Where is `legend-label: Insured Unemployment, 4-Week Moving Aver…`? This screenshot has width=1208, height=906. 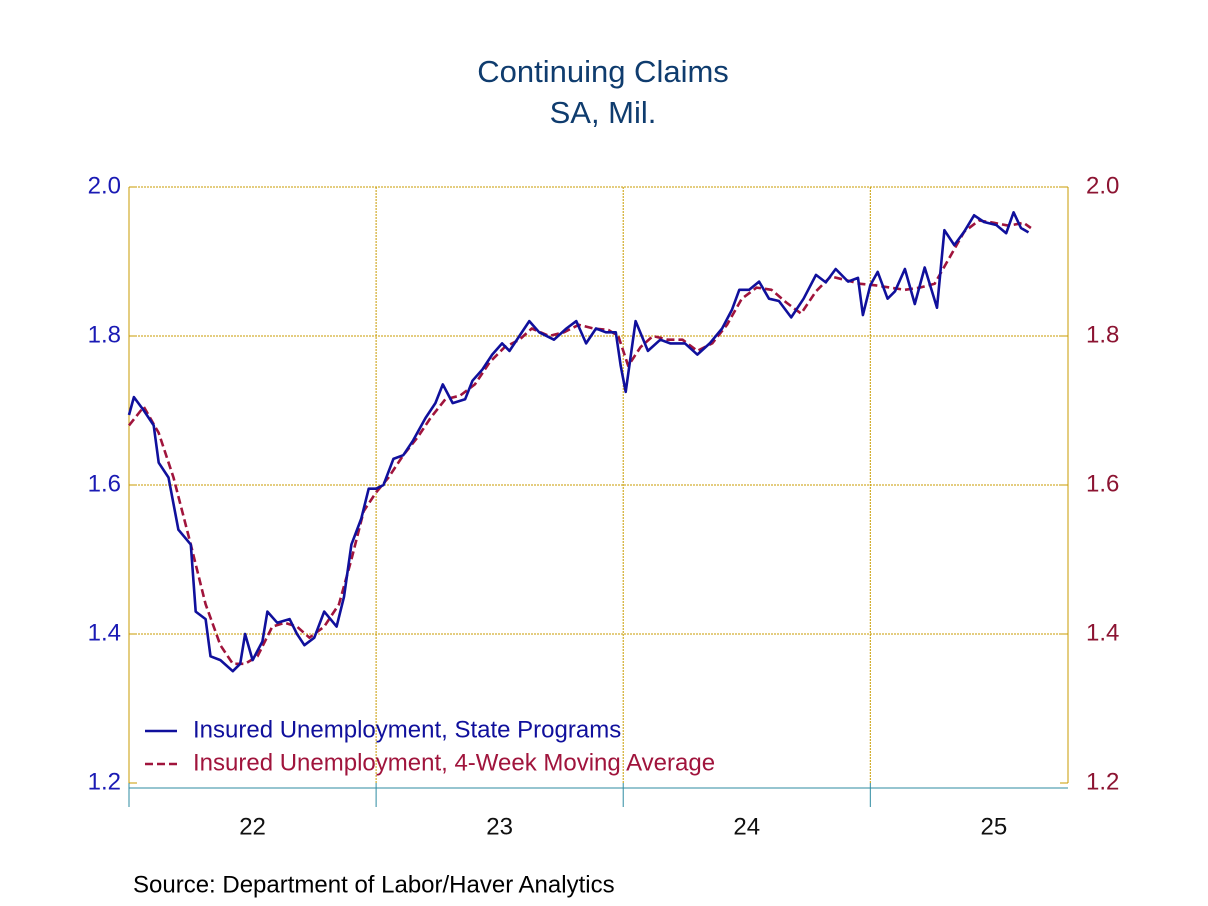 legend-label: Insured Unemployment, 4-Week Moving Aver… is located at coordinates (454, 762).